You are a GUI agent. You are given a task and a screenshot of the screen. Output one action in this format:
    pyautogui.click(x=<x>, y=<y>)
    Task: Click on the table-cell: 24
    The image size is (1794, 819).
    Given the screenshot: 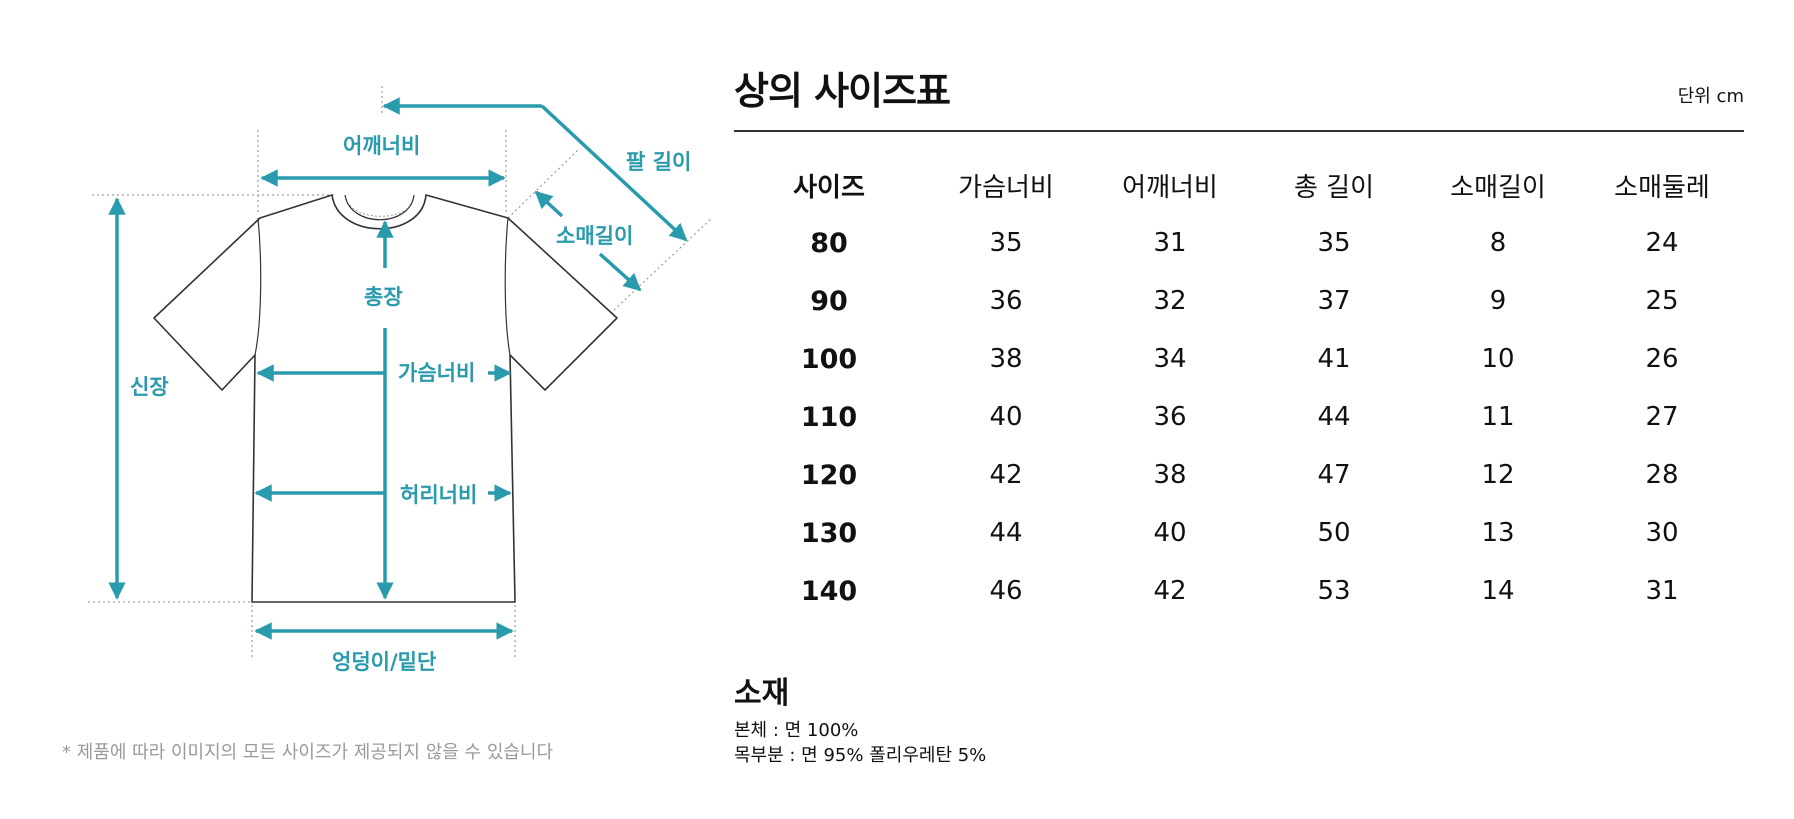 What is the action you would take?
    pyautogui.click(x=1662, y=243)
    